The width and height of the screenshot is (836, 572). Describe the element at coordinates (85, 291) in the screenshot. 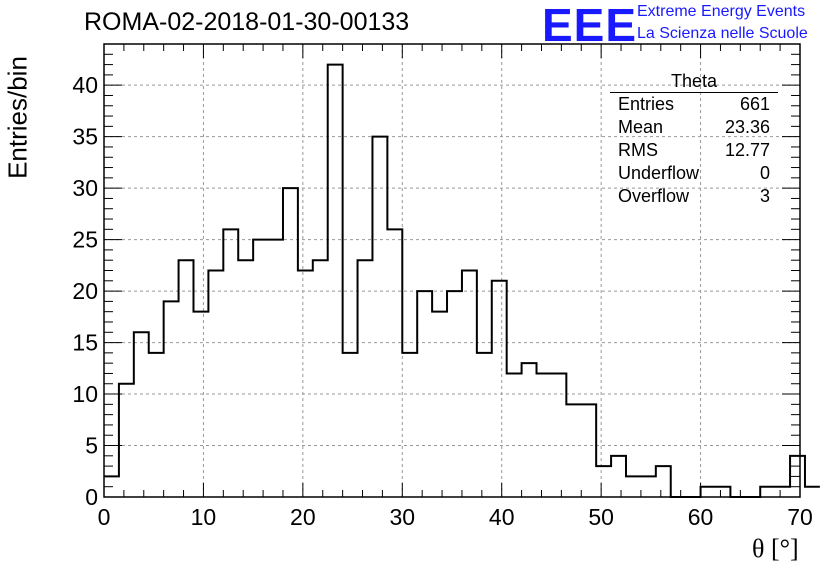

I see `y-tick-label: 20` at that location.